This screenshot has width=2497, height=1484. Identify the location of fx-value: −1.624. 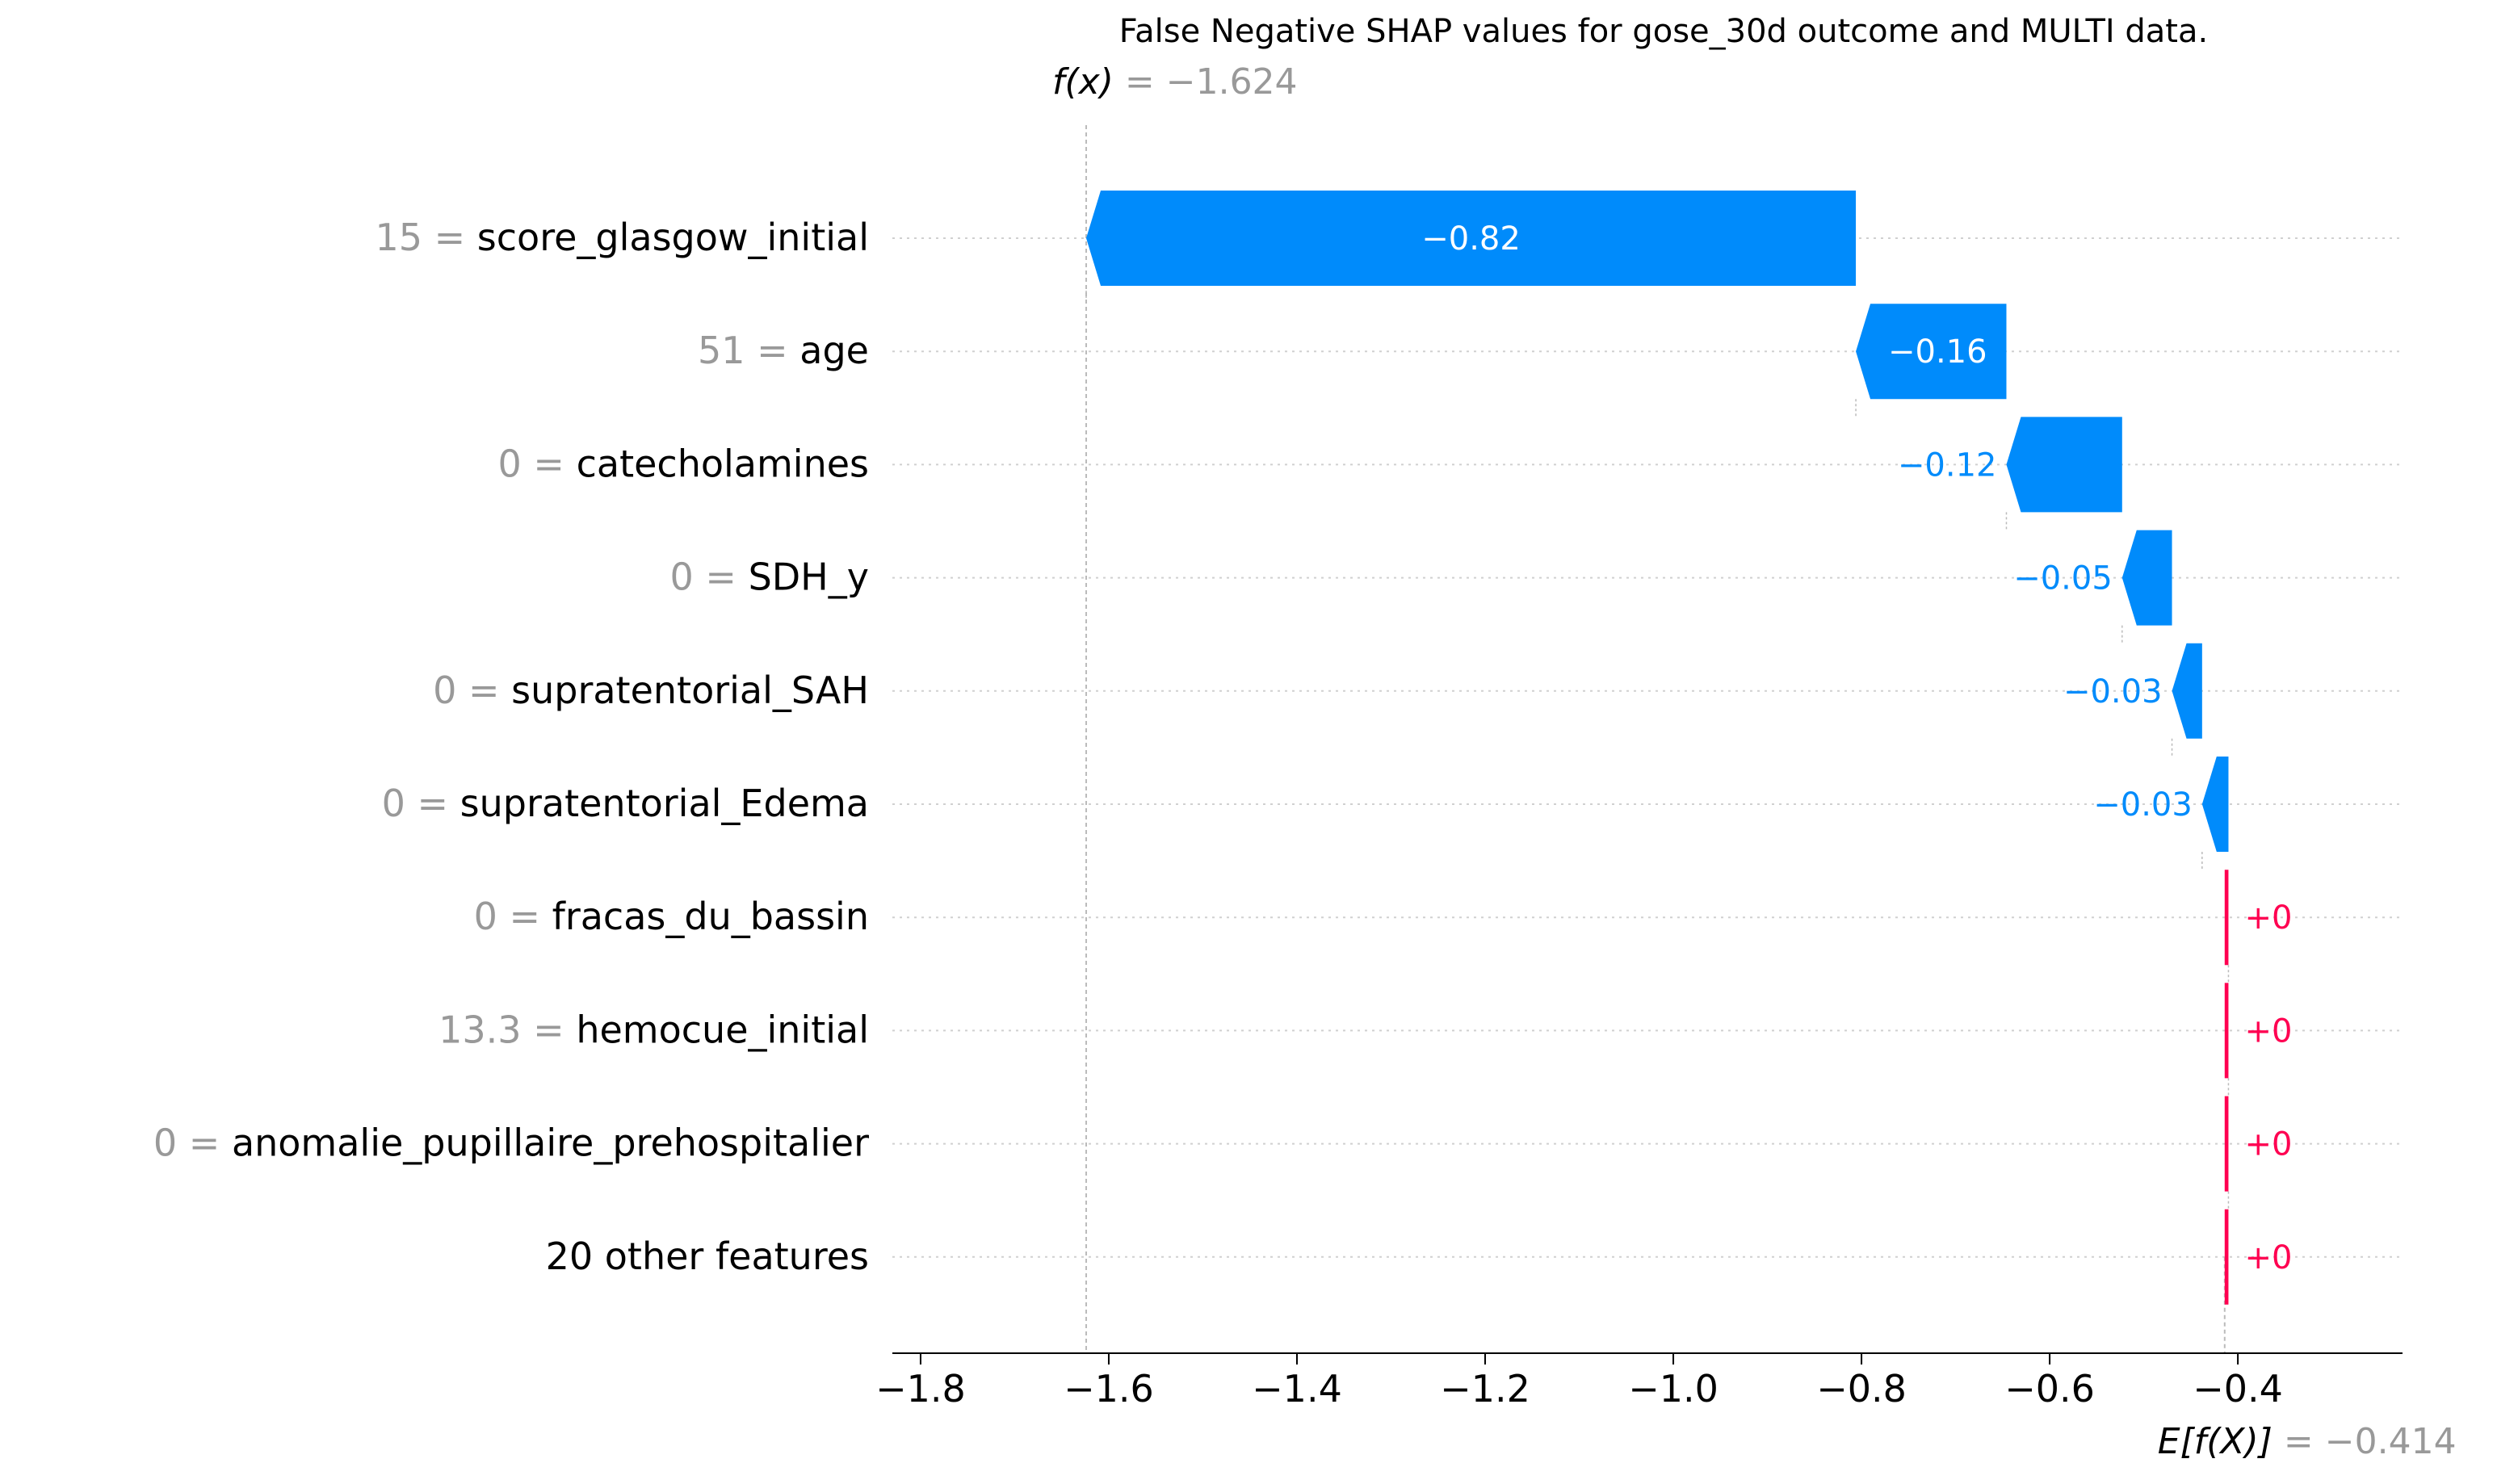
(1232, 82).